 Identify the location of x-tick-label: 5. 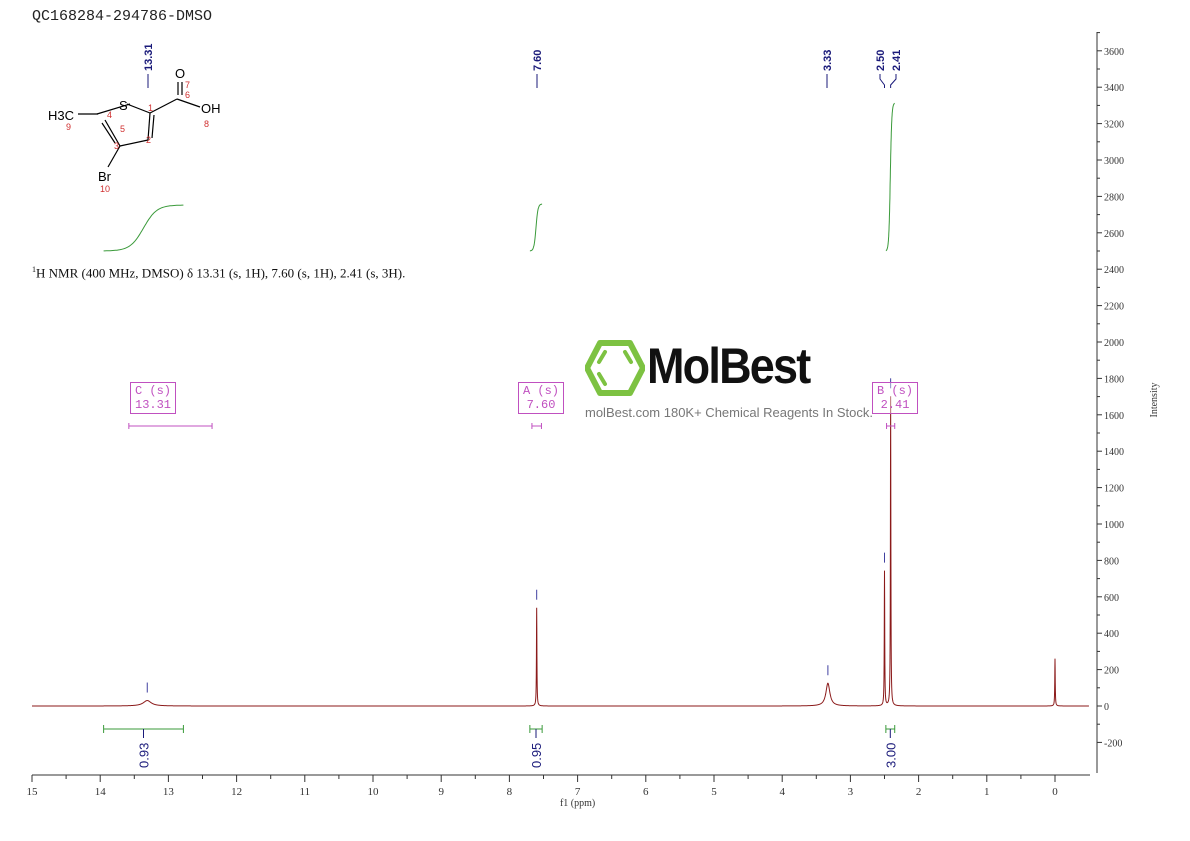
(714, 792).